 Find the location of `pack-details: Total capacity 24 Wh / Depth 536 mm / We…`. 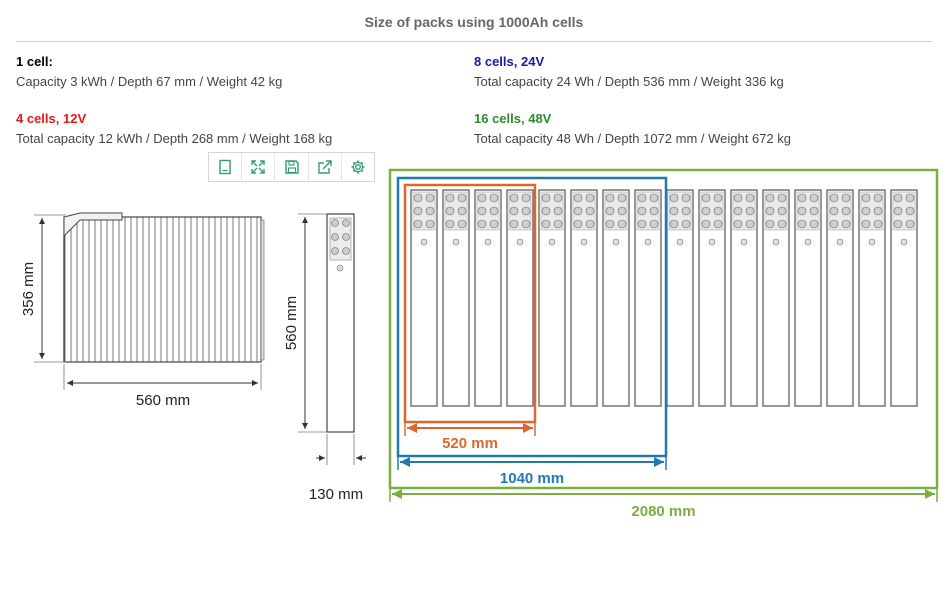

pack-details: Total capacity 24 Wh / Depth 536 mm / We… is located at coordinates (629, 81).